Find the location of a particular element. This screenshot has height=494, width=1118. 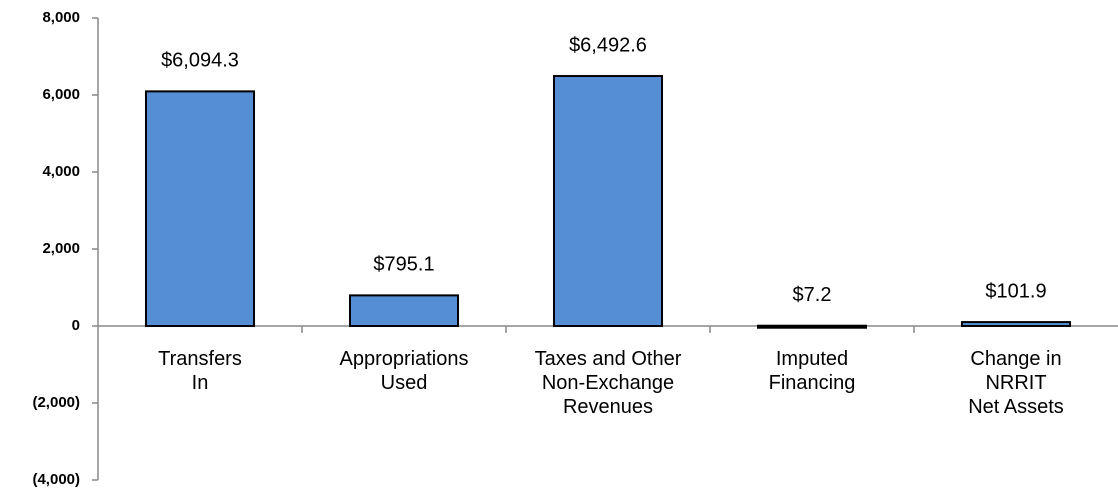

x-tick-label: Taxes and Other Non-Exchange Revenues is located at coordinates (608, 383).